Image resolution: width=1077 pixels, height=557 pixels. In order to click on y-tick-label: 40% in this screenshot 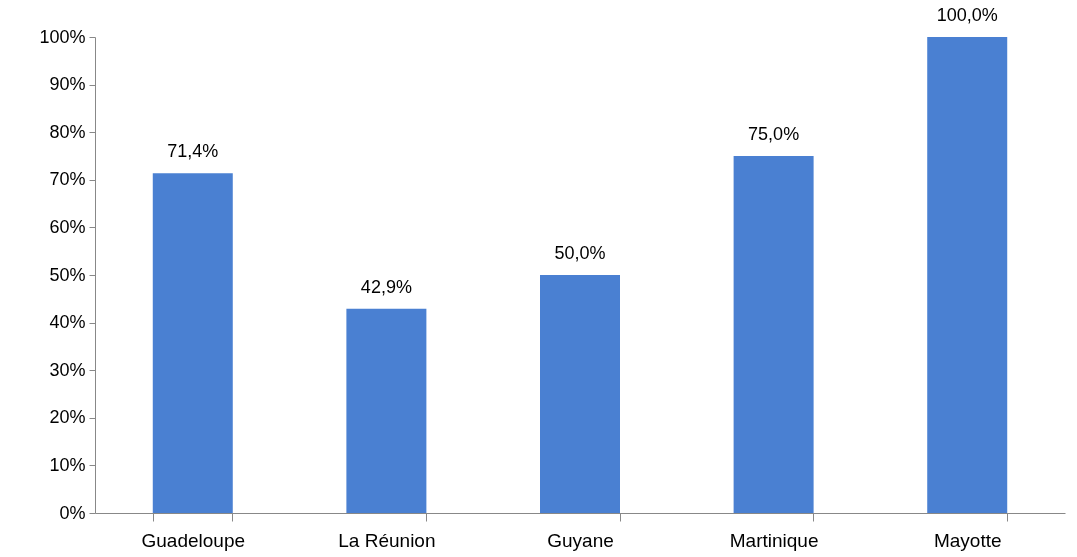, I will do `click(67, 322)`.